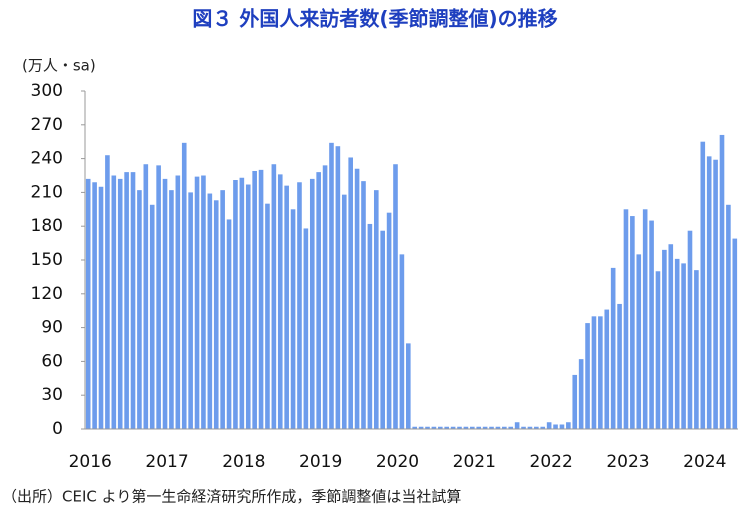 The image size is (751, 523). I want to click on y-tick-label: 30, so click(52, 395).